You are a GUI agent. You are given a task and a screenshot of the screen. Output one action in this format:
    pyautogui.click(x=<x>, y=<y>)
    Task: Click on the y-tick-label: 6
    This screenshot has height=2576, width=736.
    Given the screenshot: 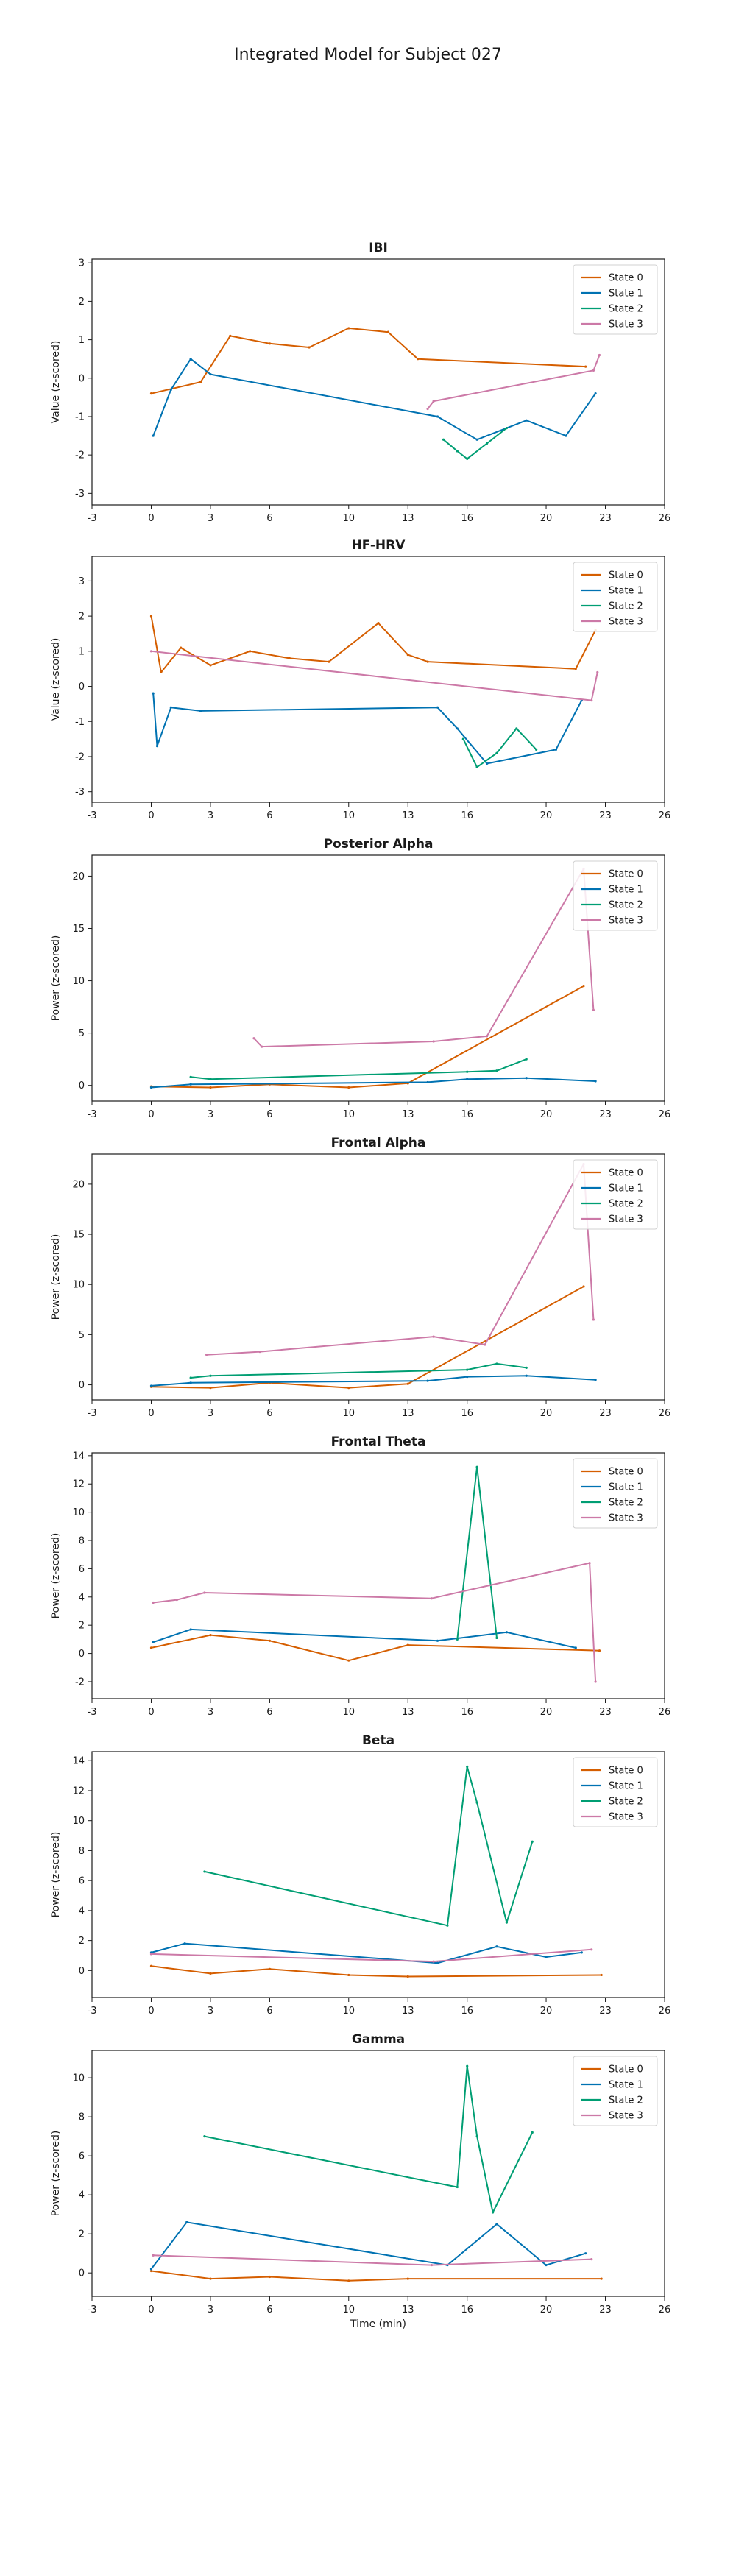 What is the action you would take?
    pyautogui.click(x=82, y=1569)
    